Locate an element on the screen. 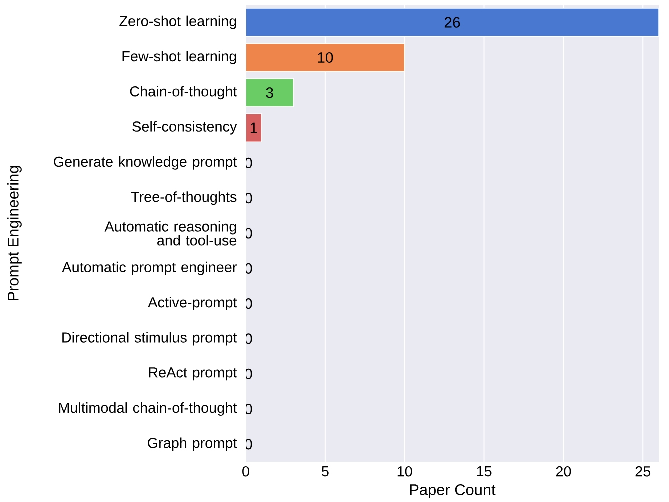  data-label: 26 is located at coordinates (452, 22).